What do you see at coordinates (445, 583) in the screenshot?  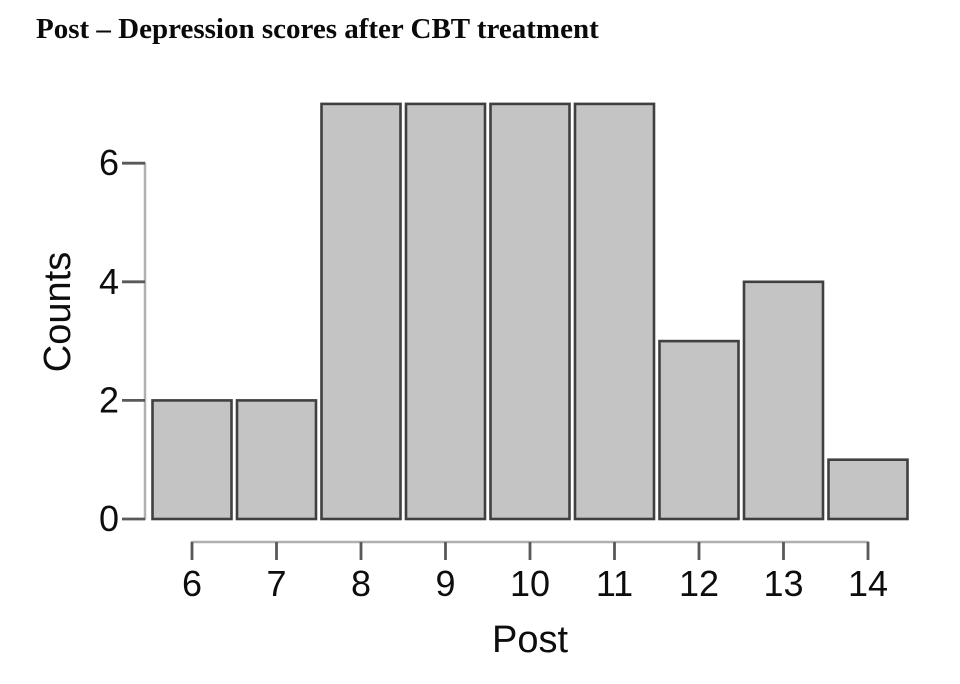 I see `x-tick-label-9: 9` at bounding box center [445, 583].